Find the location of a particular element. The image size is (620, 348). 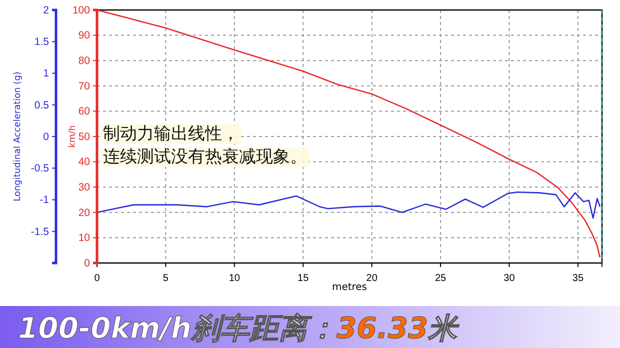

y2-tick-label: 20 is located at coordinates (84, 212).